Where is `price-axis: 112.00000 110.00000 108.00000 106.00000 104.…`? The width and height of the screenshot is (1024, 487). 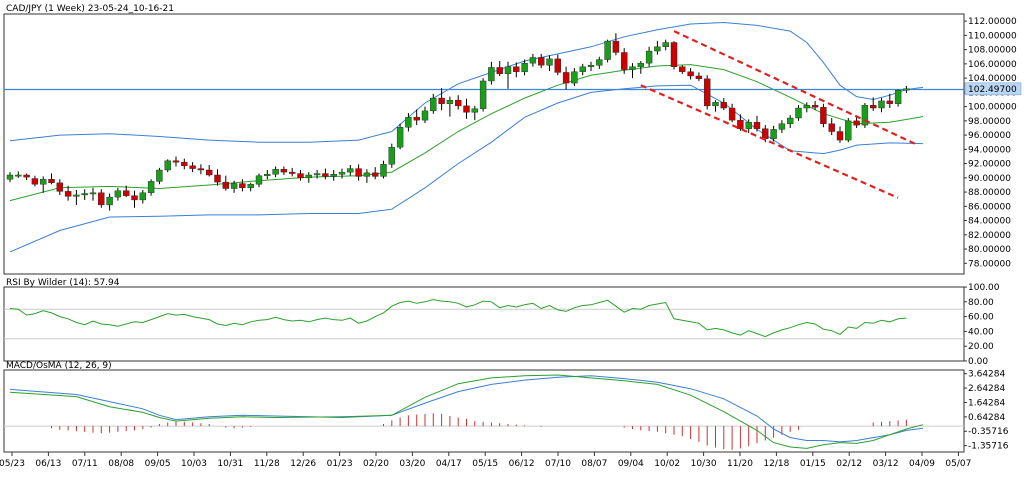 price-axis: 112.00000 110.00000 108.00000 106.00000 104.… is located at coordinates (993, 143).